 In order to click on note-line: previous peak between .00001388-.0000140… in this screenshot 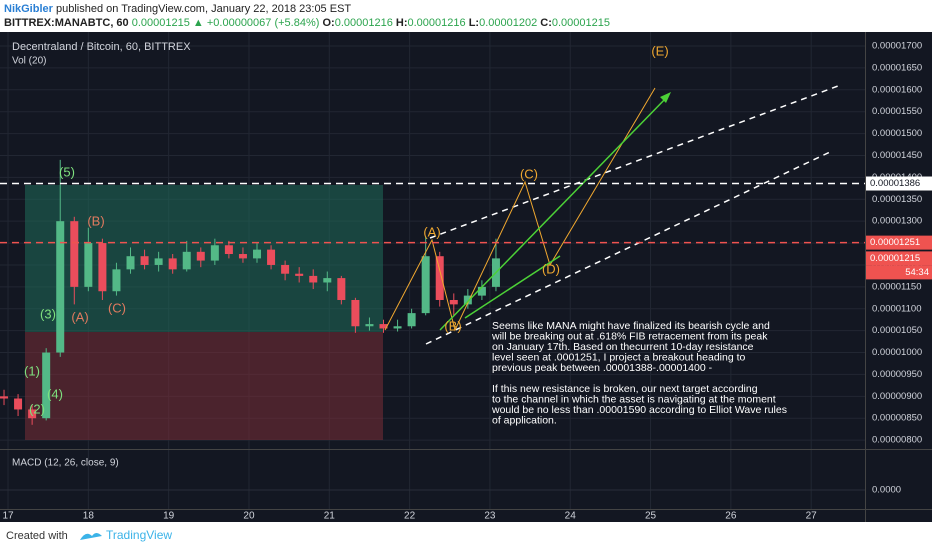, I will do `click(602, 368)`.